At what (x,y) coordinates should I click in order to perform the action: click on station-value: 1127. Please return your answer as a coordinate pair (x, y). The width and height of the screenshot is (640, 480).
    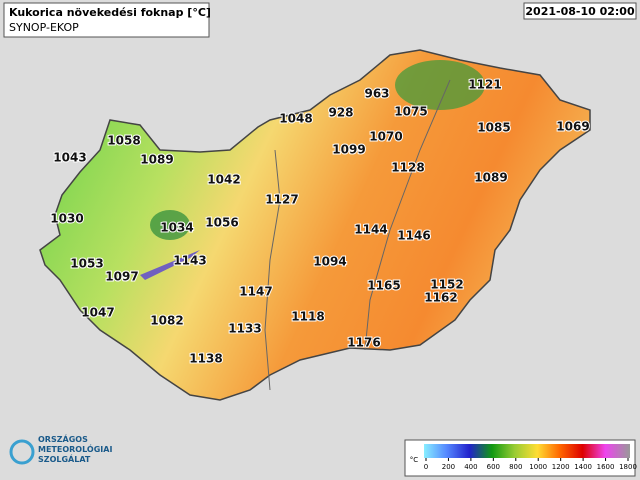
    Looking at the image, I should click on (281, 200).